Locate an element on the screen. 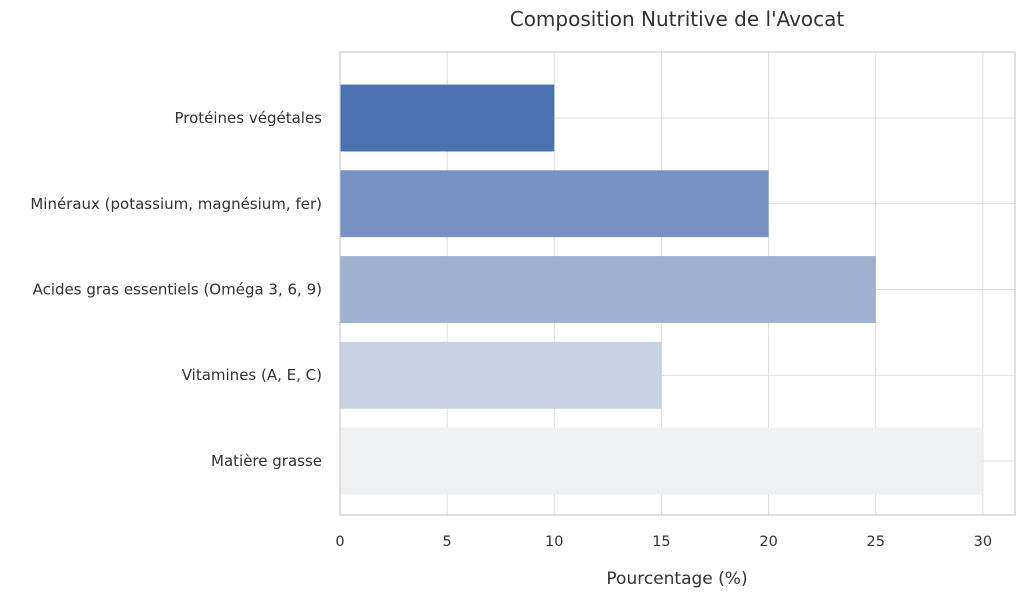 The width and height of the screenshot is (1024, 601). x-tick-label: 0 is located at coordinates (339, 542).